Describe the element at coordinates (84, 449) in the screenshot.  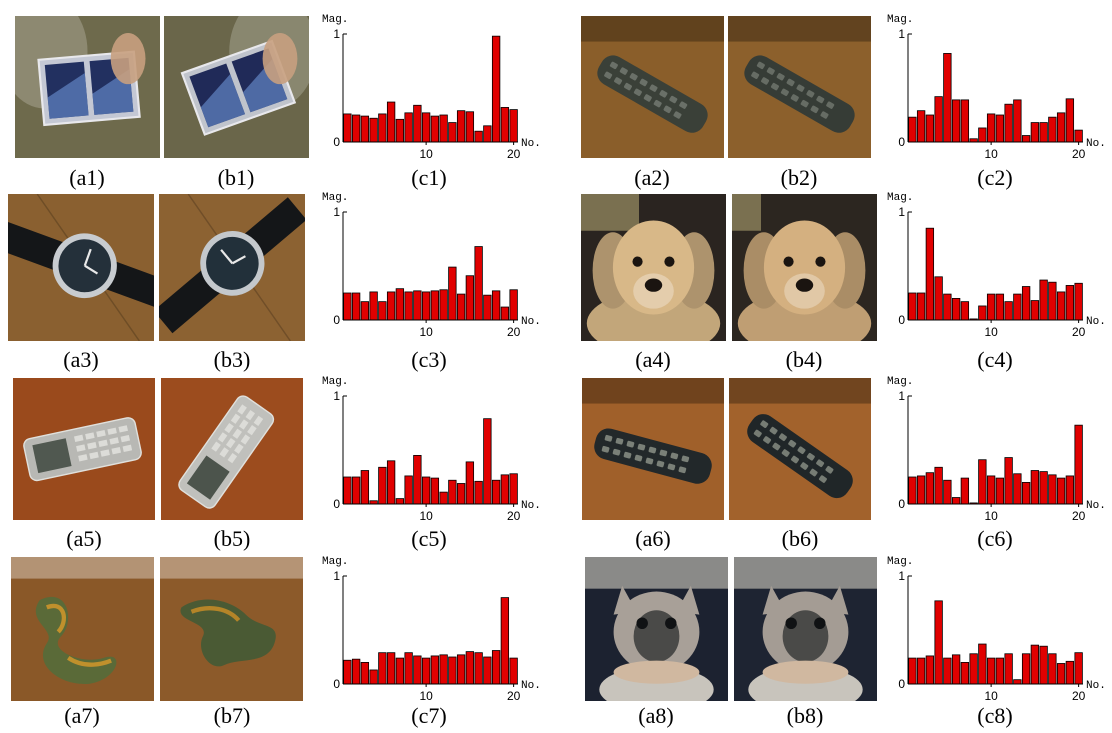
I see `mobile-phone-image` at that location.